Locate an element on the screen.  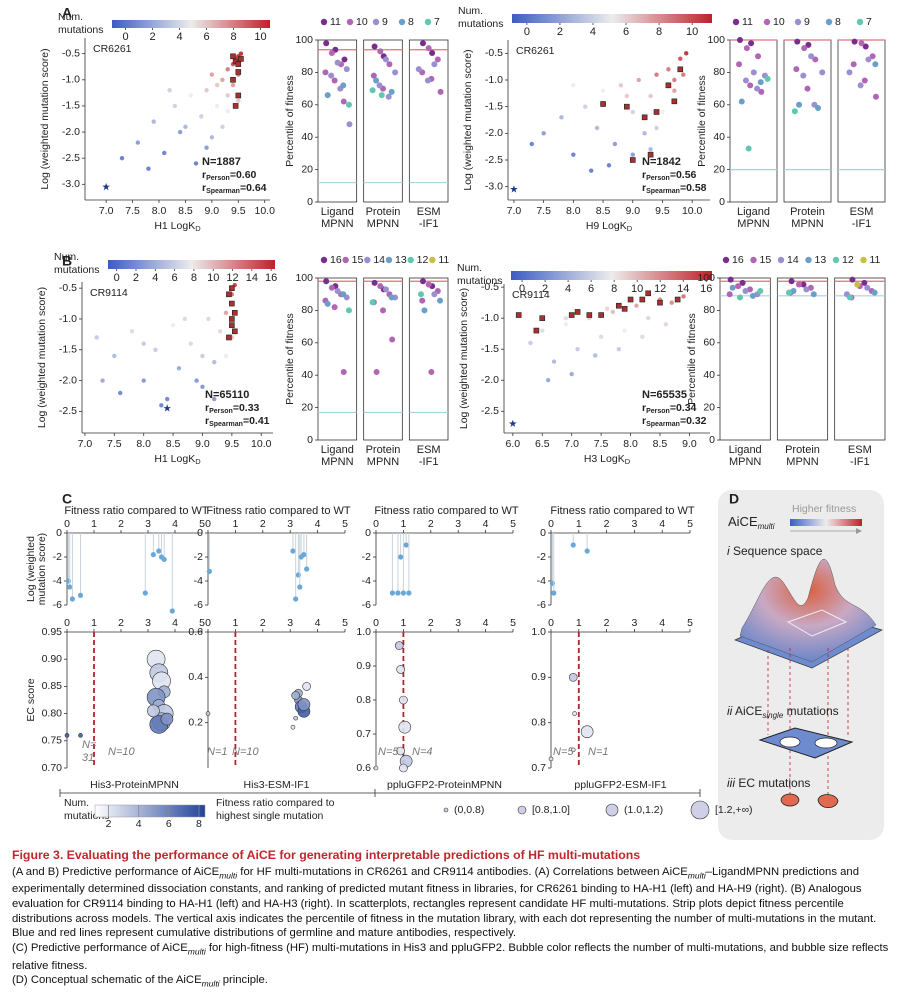
colorbar-tick-label: 0 is located at coordinates (117, 278).